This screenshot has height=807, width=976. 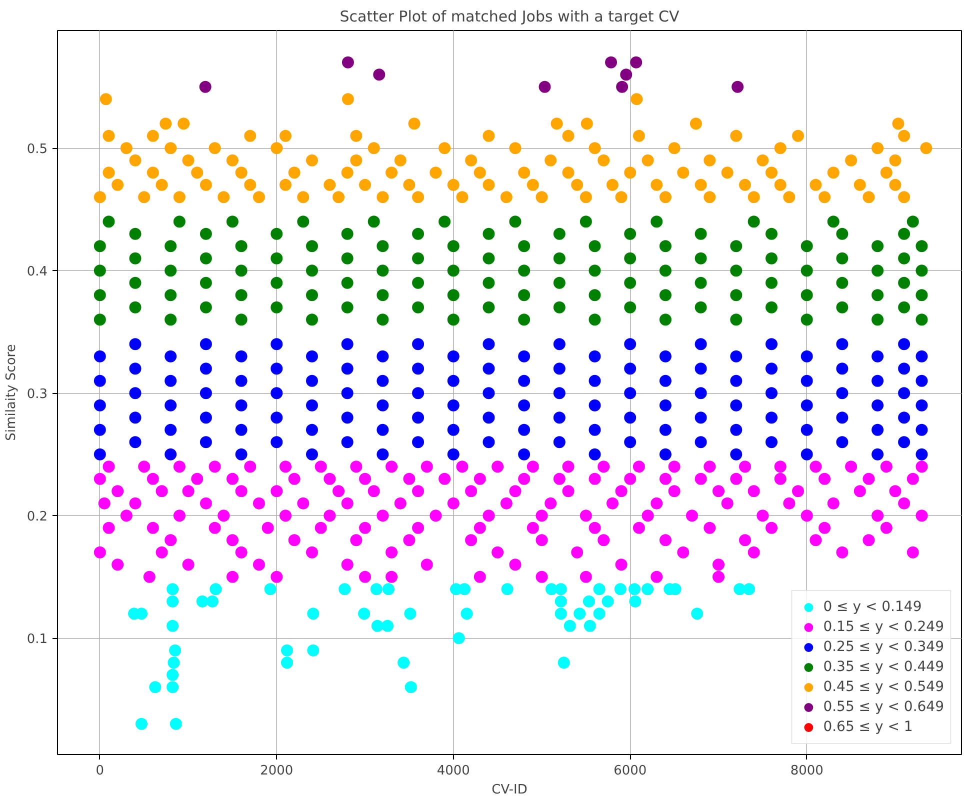 I want to click on x-tick-label: 0, so click(x=100, y=771).